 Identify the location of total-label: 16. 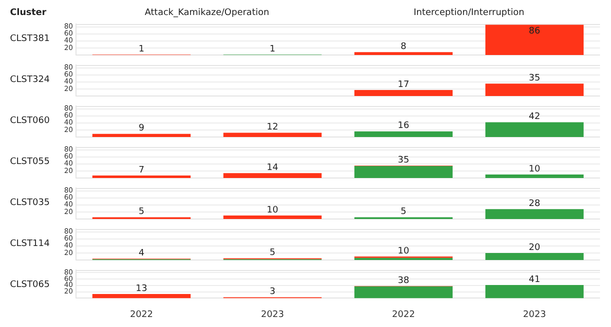
(404, 126).